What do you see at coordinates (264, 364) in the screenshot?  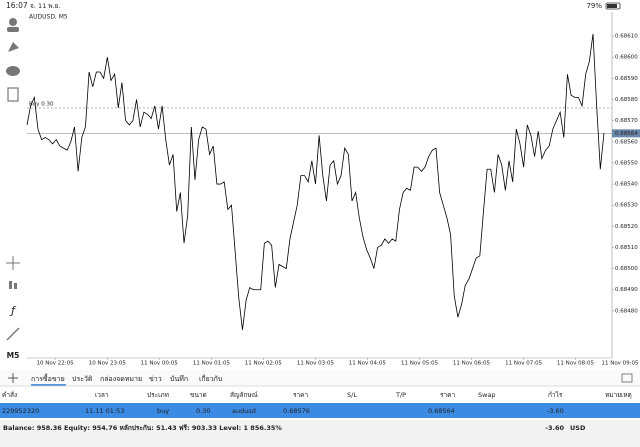 I see `x-tick-label: 11 Nov 02:05` at bounding box center [264, 364].